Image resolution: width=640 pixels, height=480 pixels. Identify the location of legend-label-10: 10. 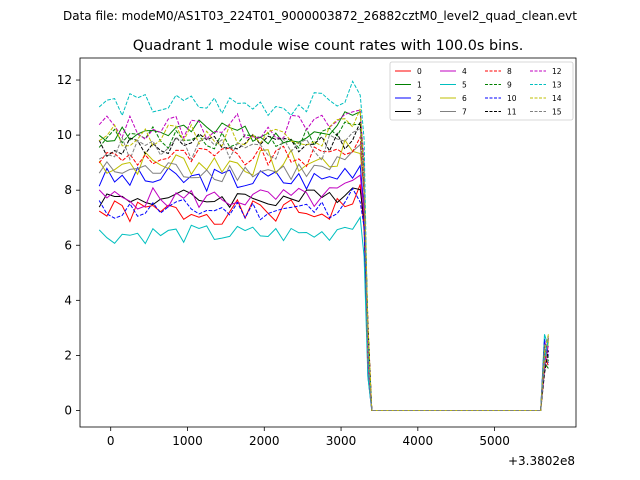
(512, 98).